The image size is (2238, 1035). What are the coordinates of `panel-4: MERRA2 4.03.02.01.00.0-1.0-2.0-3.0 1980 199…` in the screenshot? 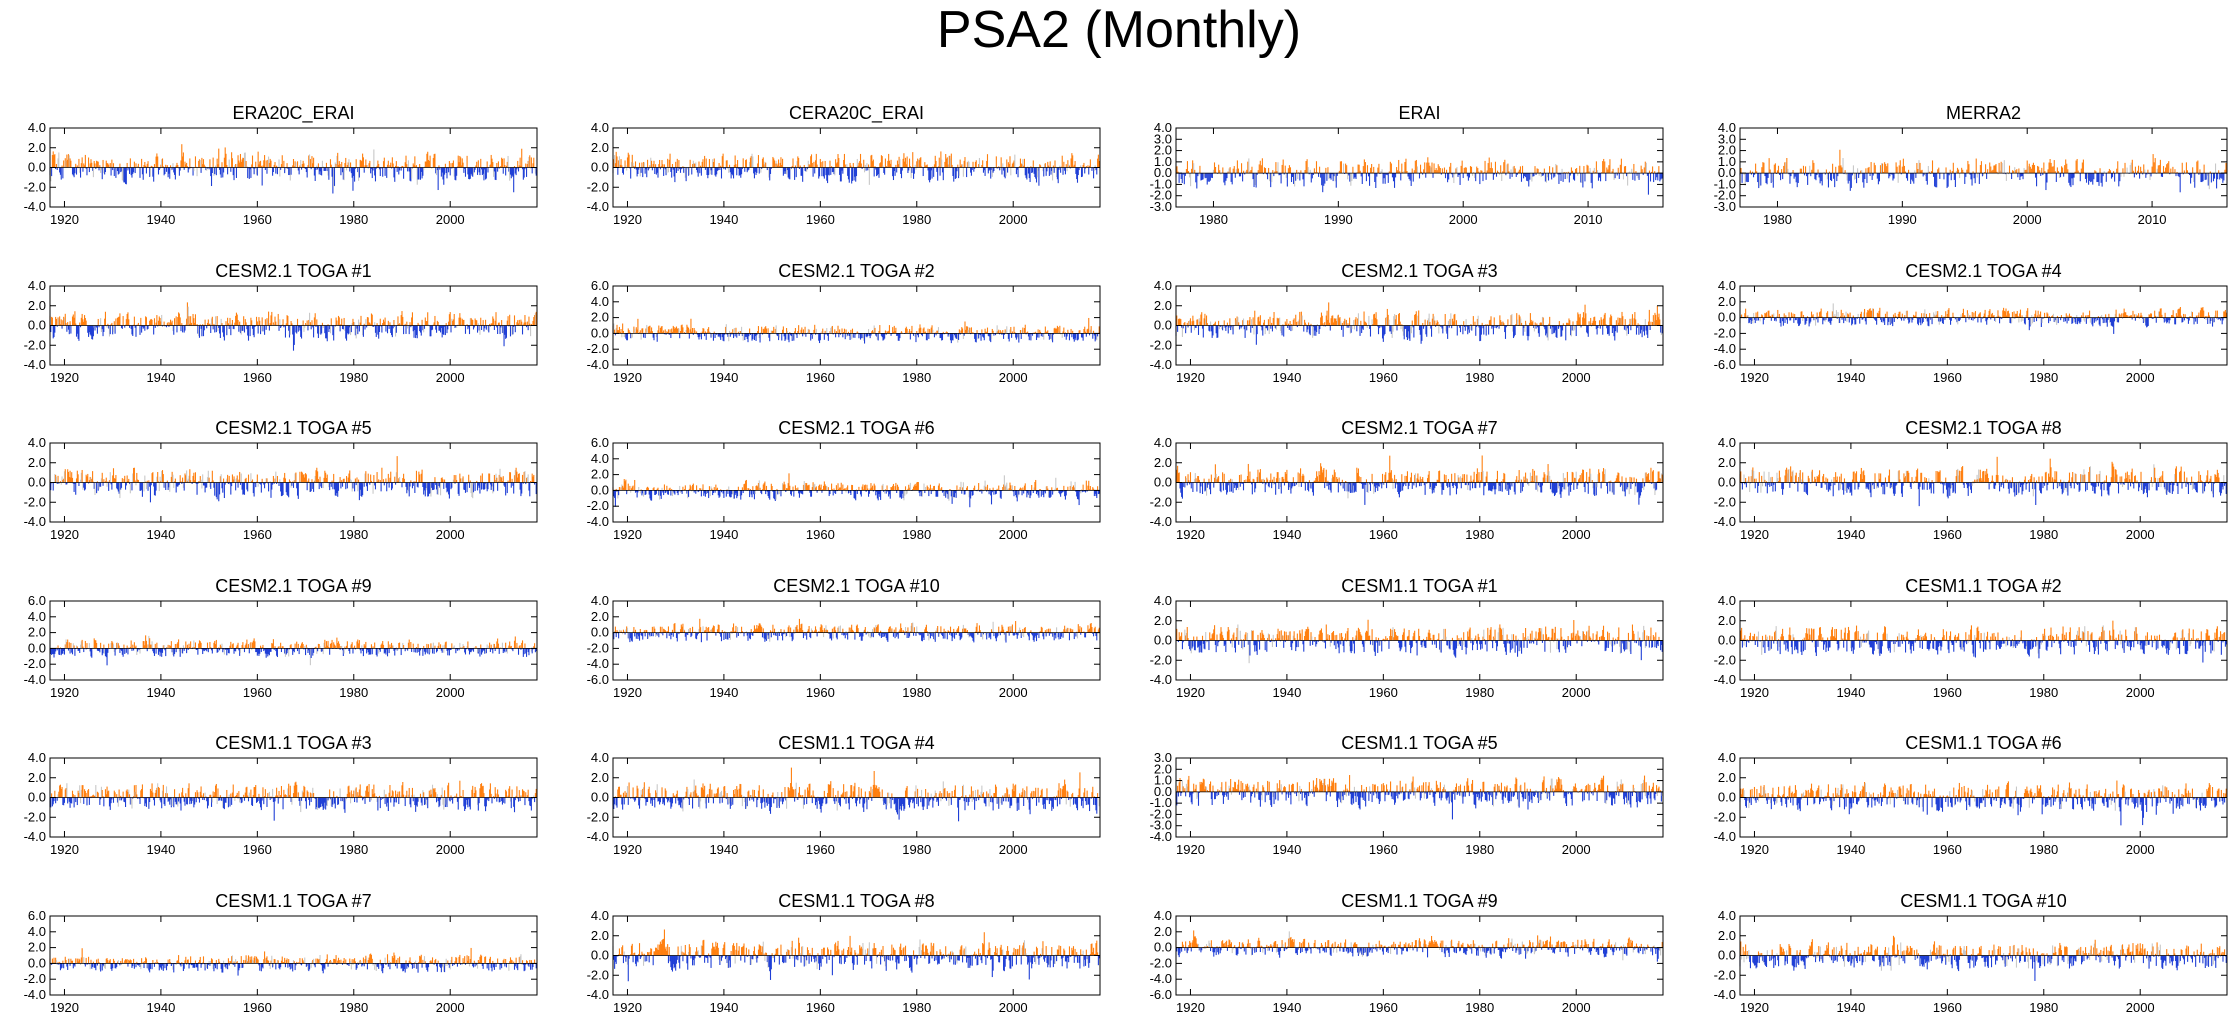 It's located at (1971, 165).